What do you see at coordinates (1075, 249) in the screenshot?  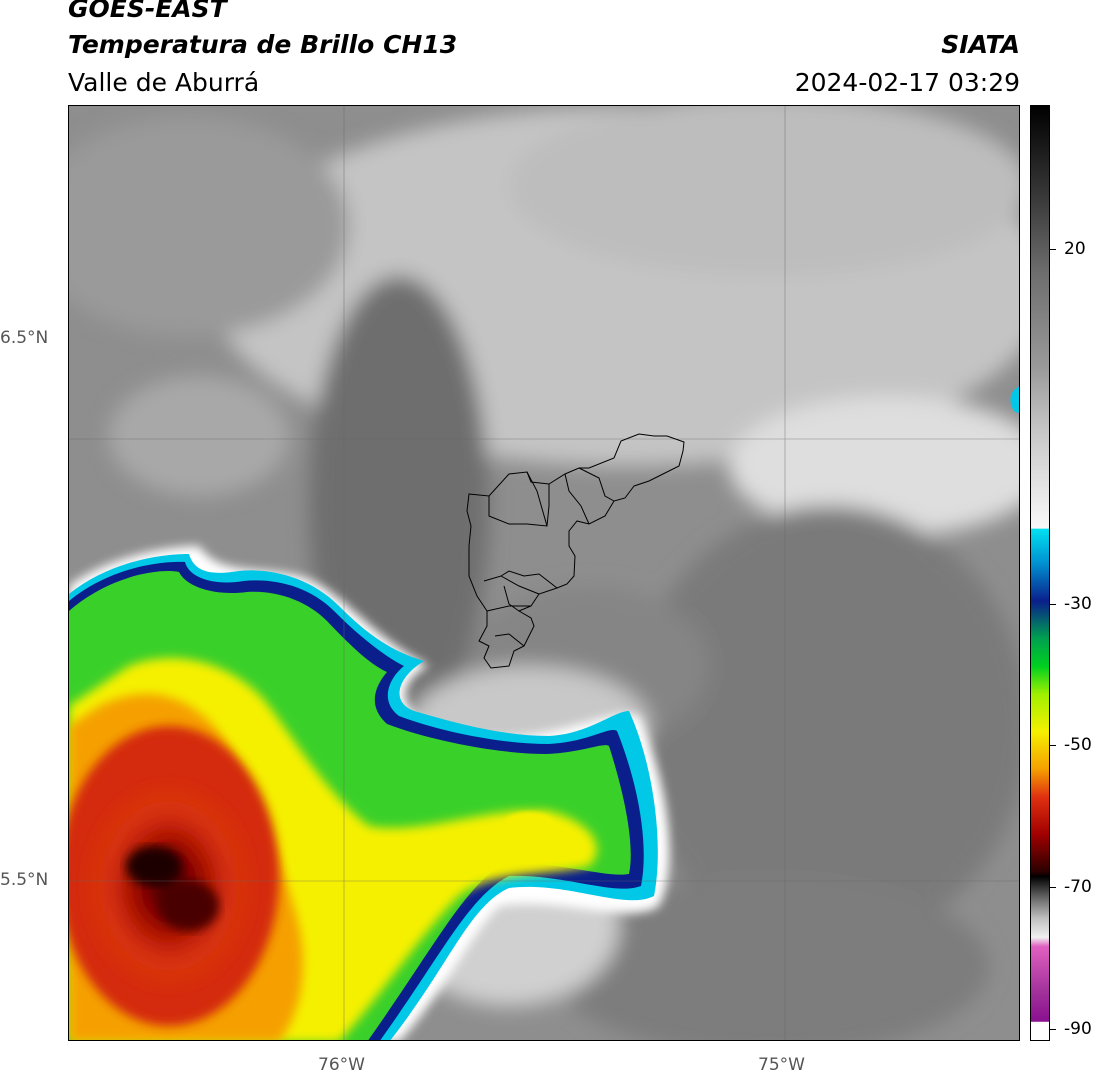 I see `colorbar-label-20: 20` at bounding box center [1075, 249].